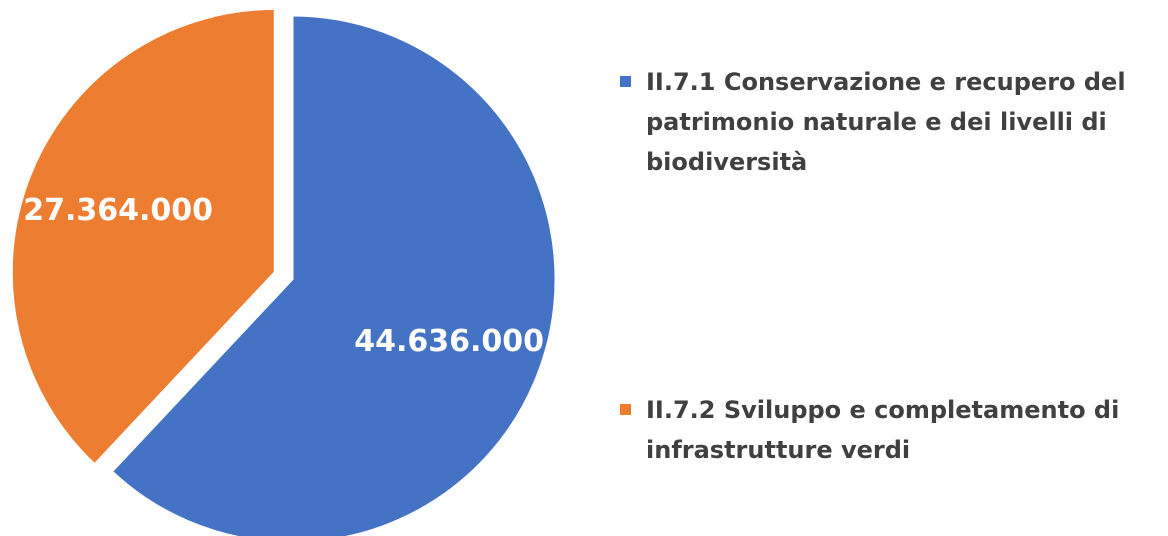 This screenshot has width=1168, height=536. Describe the element at coordinates (283, 276) in the screenshot. I see `pie-data-labels: 44.636.000 27.364.000` at that location.